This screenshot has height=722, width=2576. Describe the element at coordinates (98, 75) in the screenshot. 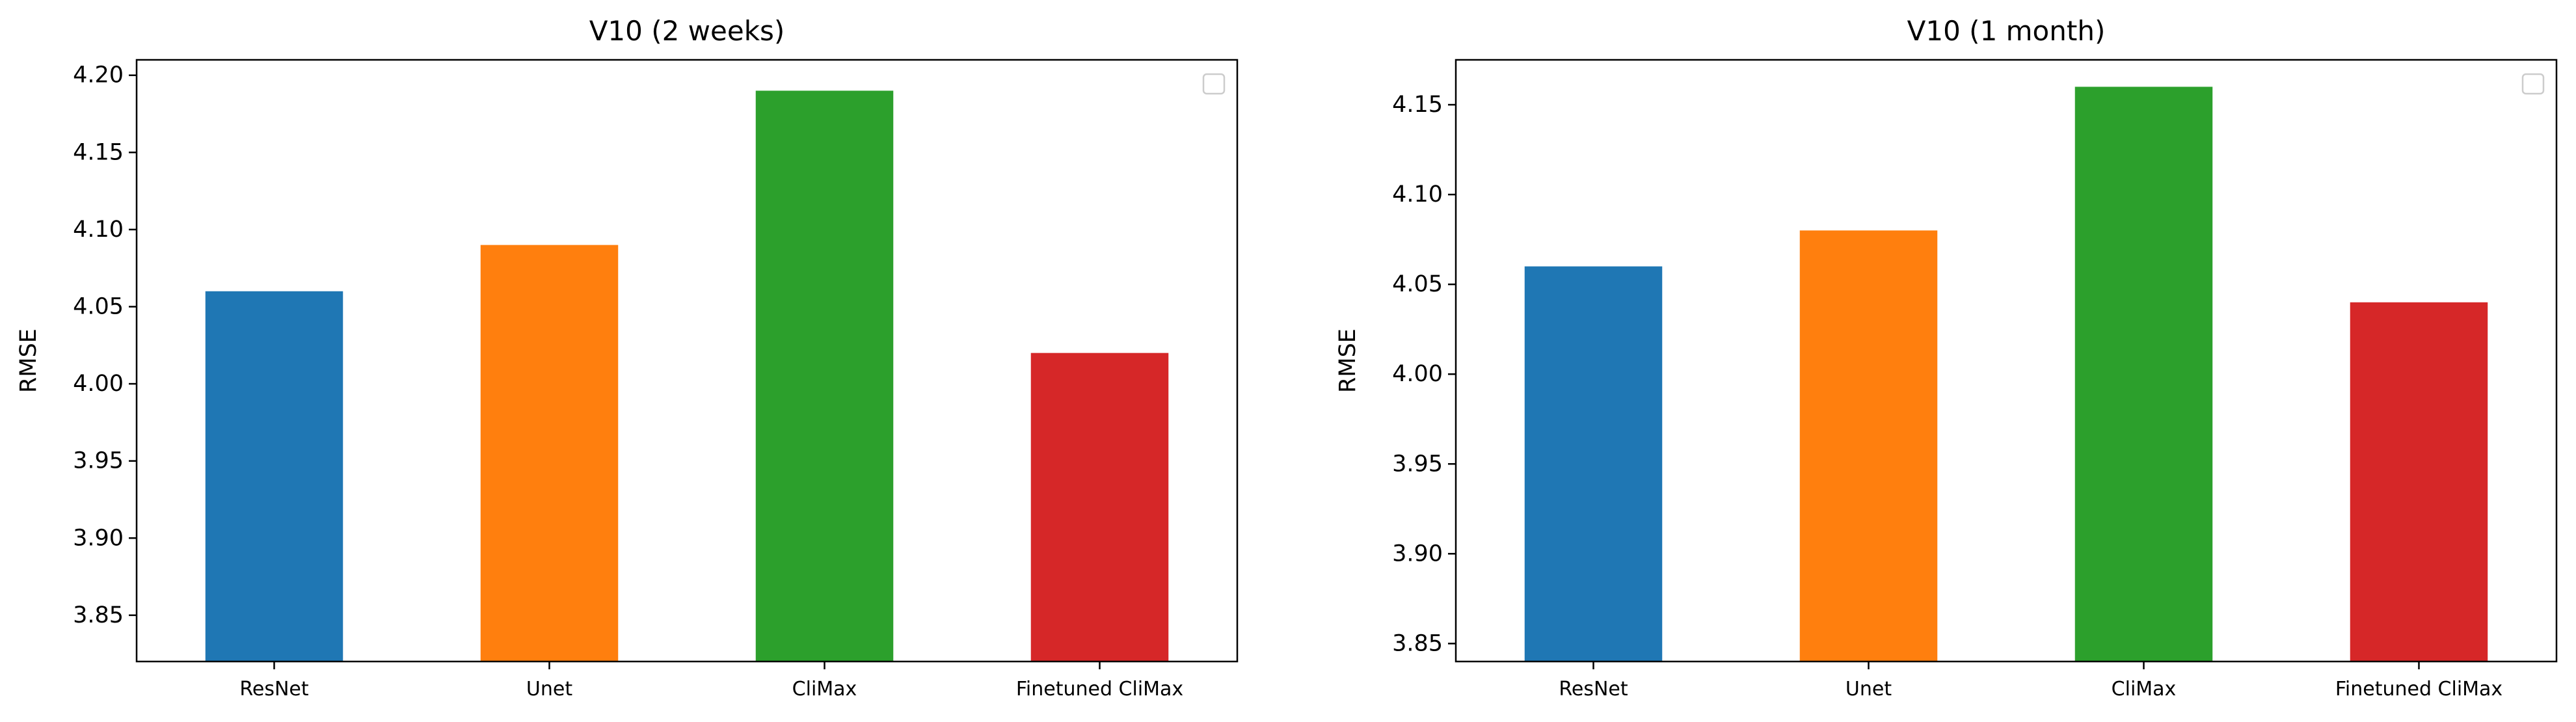

I see `ytick-label: 4.20` at that location.